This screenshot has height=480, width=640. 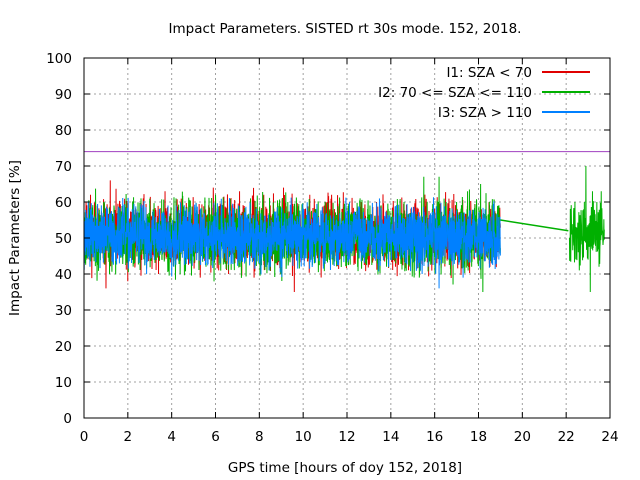 What do you see at coordinates (67, 419) in the screenshot?
I see `y-tick-label: 0` at bounding box center [67, 419].